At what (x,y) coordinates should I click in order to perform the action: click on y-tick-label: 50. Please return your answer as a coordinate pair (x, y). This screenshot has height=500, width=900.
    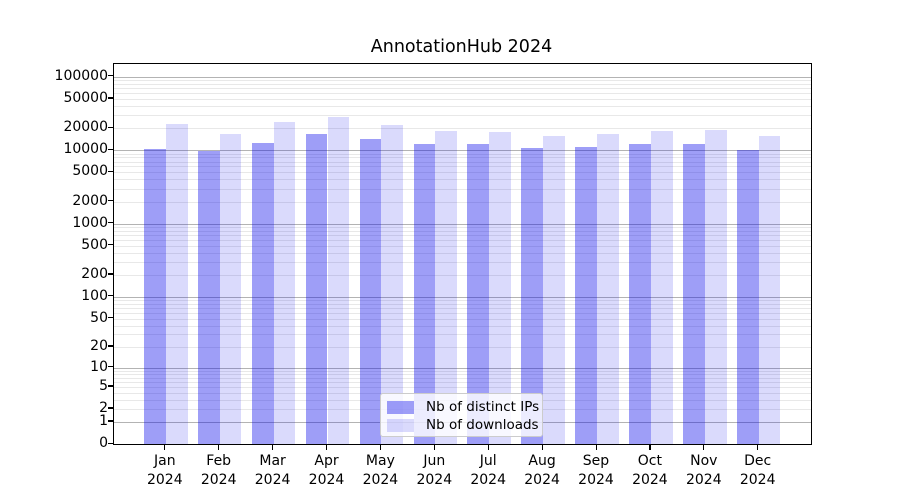
    Looking at the image, I should click on (99, 317).